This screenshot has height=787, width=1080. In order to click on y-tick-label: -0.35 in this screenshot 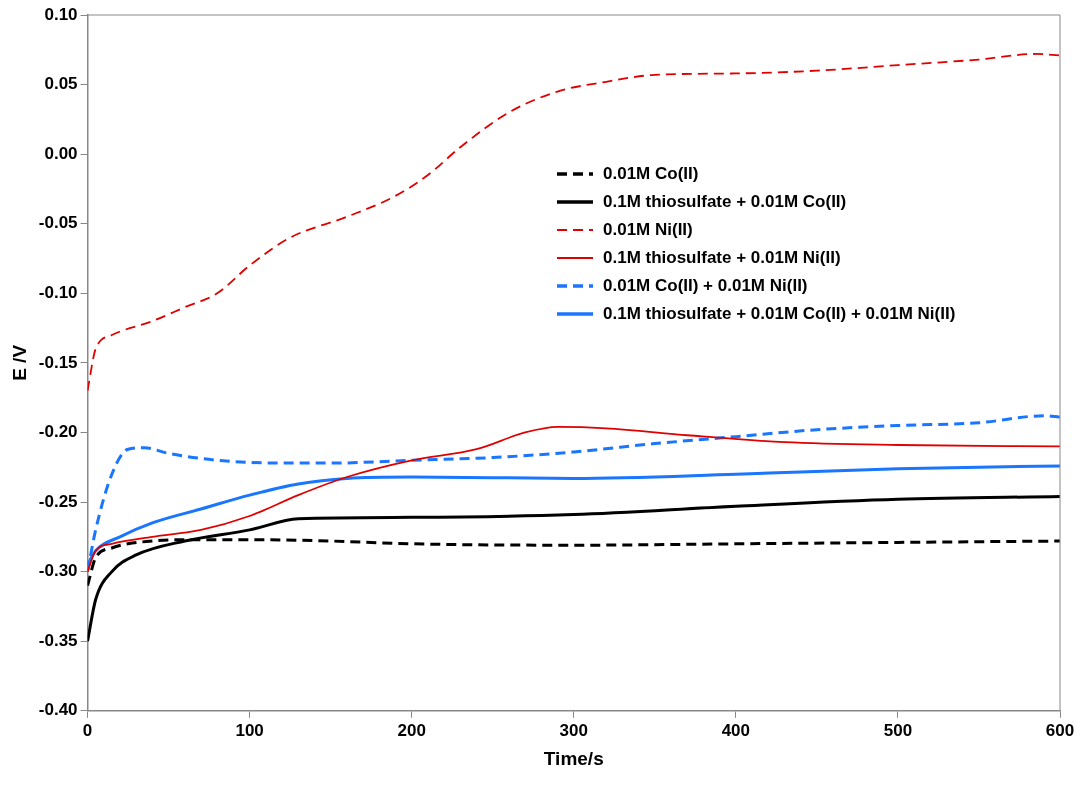, I will do `click(58, 640)`.